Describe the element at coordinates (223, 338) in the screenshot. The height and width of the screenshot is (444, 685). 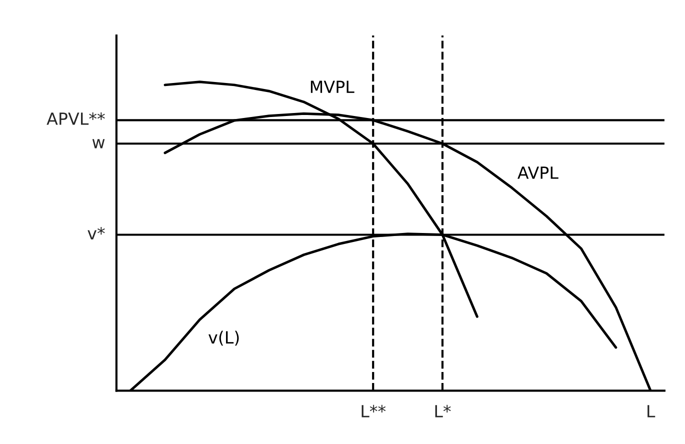
I see `series-label: v(L)` at that location.